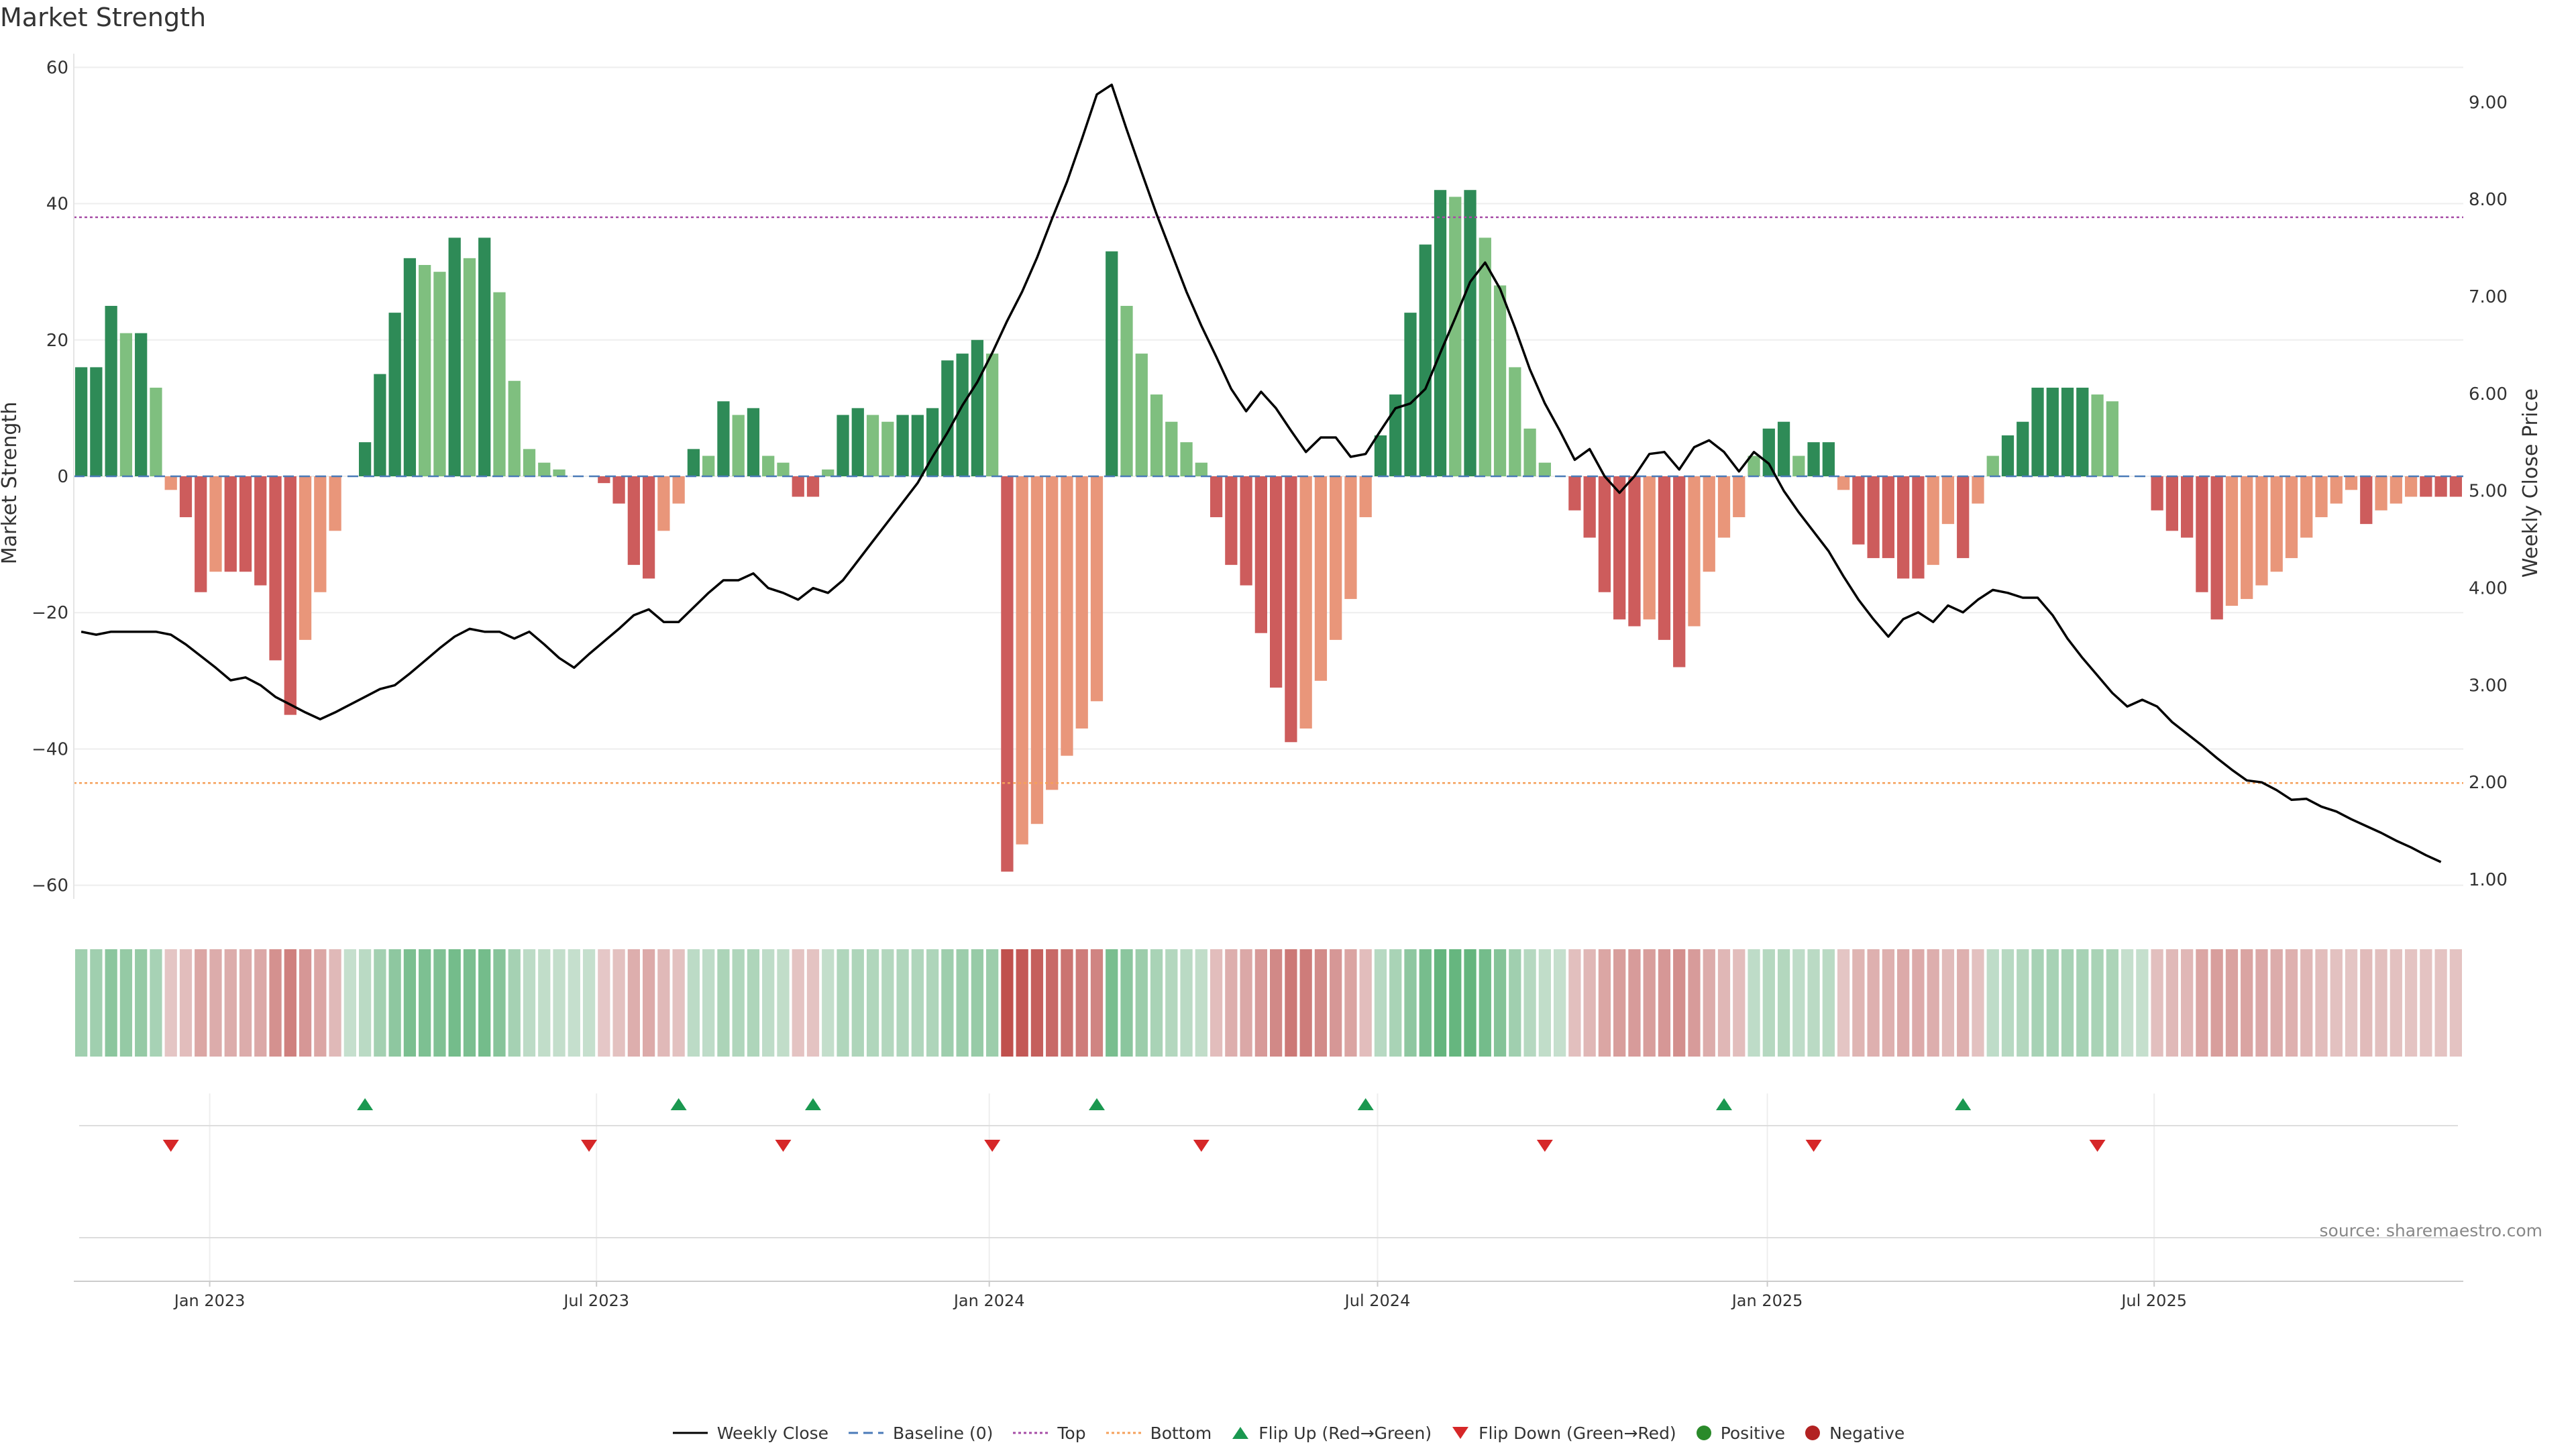 The width and height of the screenshot is (2576, 1449). I want to click on y-axis-label: Market Strength, so click(10, 483).